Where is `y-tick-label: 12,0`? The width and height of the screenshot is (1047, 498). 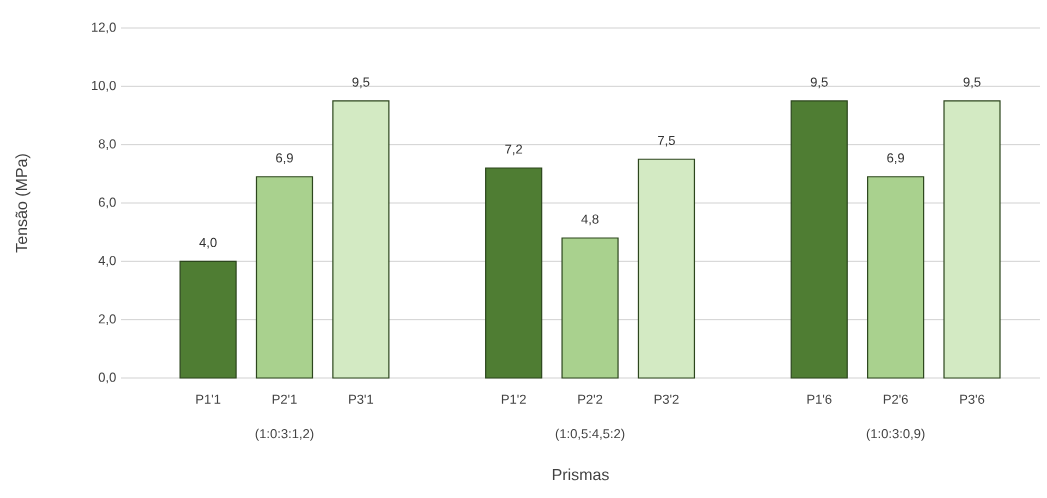
y-tick-label: 12,0 is located at coordinates (103, 28).